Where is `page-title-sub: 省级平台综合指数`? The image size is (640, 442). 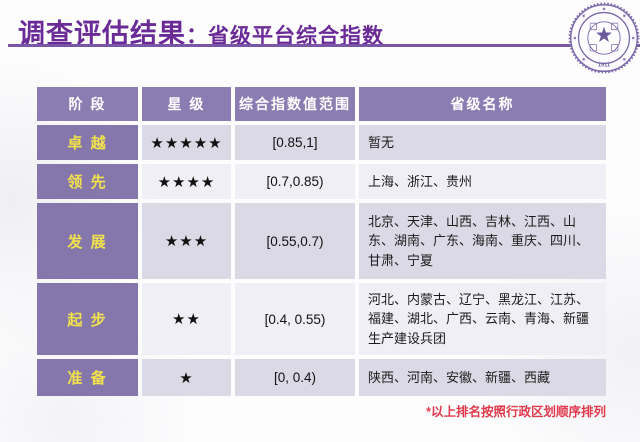 page-title-sub: 省级平台综合指数 is located at coordinates (296, 36).